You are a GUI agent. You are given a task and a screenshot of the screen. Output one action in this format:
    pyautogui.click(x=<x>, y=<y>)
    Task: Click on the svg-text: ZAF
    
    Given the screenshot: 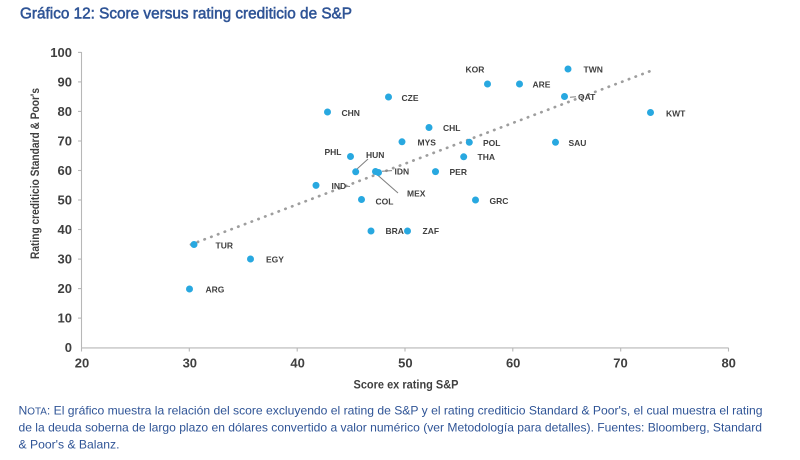 What is the action you would take?
    pyautogui.click(x=431, y=231)
    